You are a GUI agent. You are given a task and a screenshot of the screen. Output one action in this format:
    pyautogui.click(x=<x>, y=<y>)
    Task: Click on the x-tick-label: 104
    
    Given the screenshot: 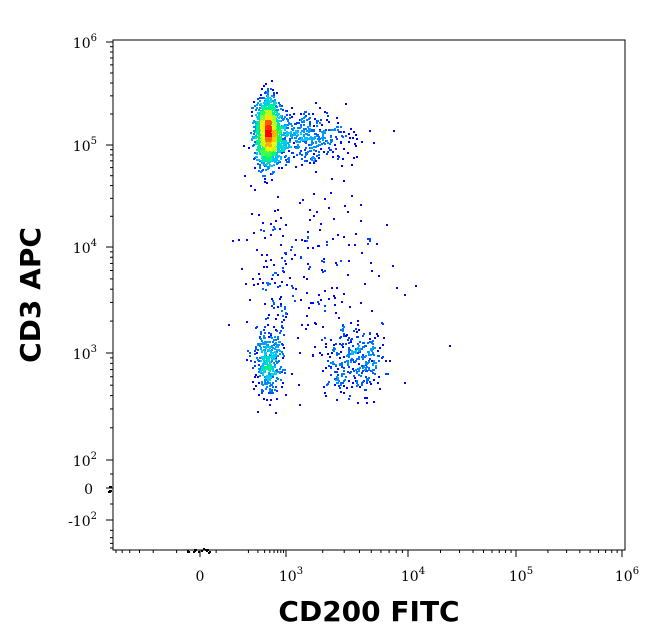 What is the action you would take?
    pyautogui.click(x=413, y=575)
    